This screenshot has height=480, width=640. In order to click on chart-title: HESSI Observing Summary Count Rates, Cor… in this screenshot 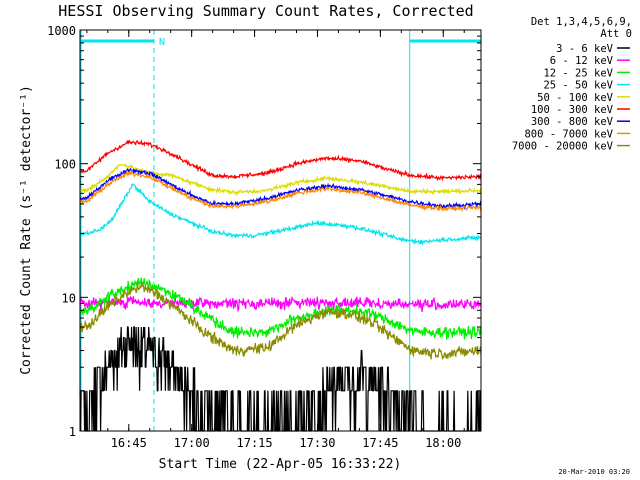, I will do `click(265, 11)`.